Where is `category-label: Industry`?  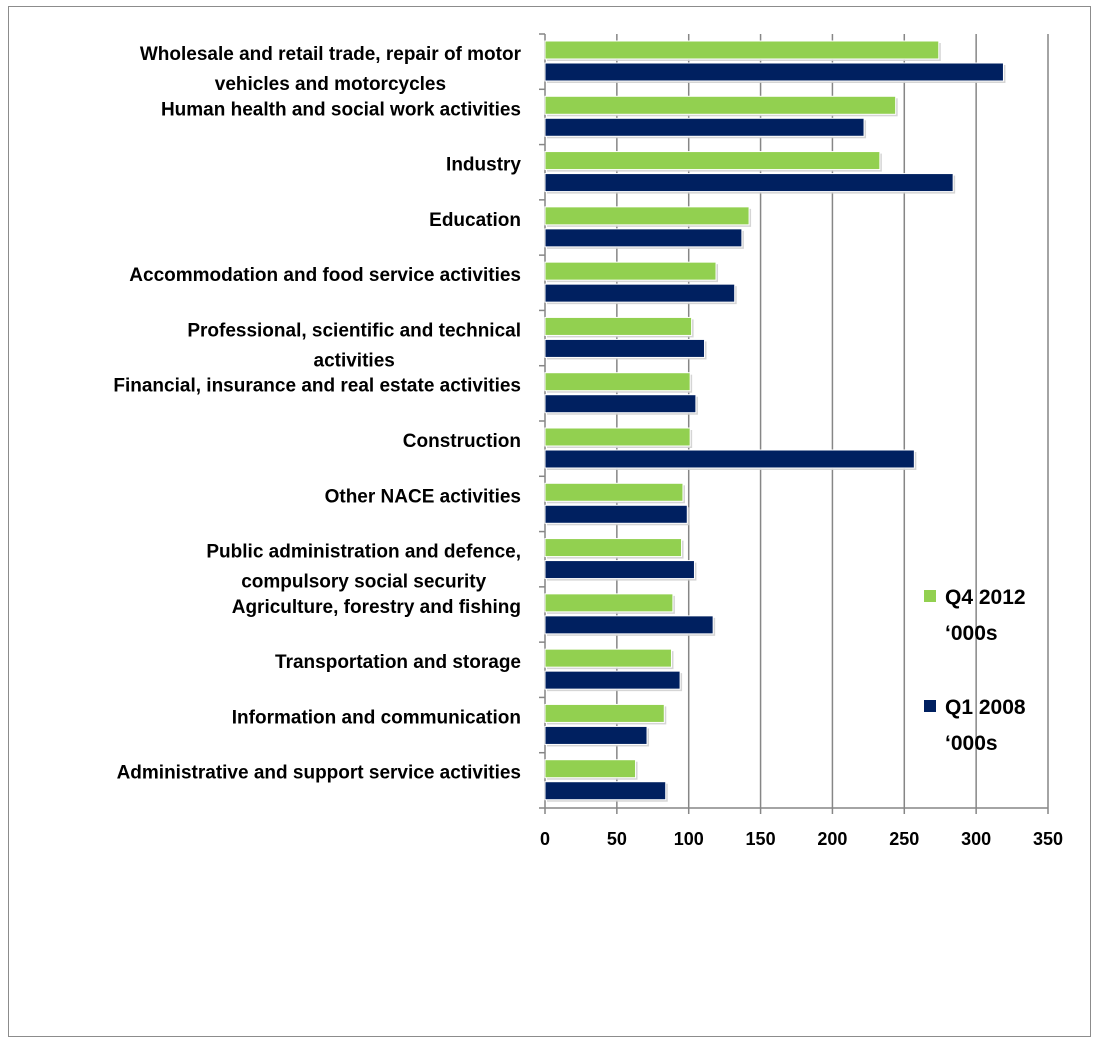 category-label: Industry is located at coordinates (483, 165).